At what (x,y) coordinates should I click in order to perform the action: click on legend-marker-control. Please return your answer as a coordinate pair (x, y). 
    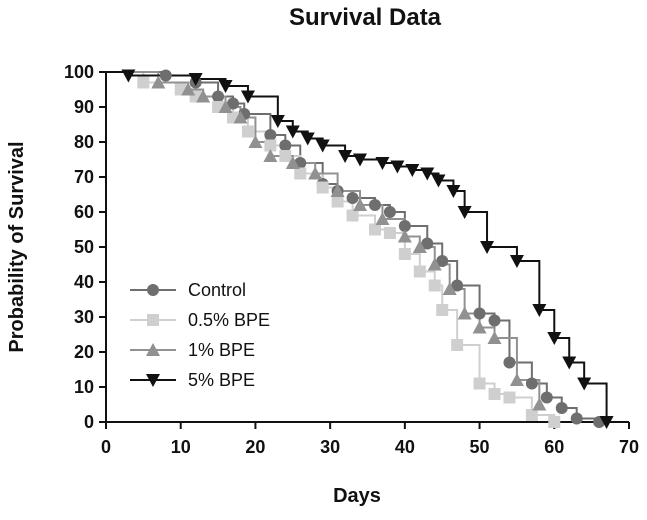
    Looking at the image, I should click on (153, 290).